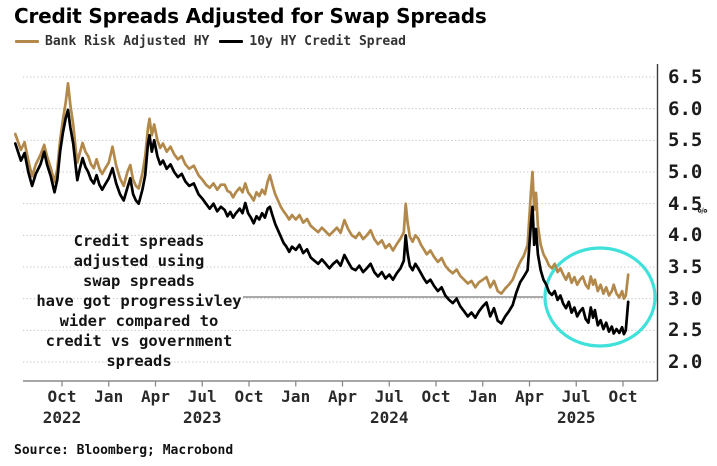 The height and width of the screenshot is (466, 717). I want to click on legend-item-10y-hy-credit-spread: 10y HY Credit Spread, so click(312, 41).